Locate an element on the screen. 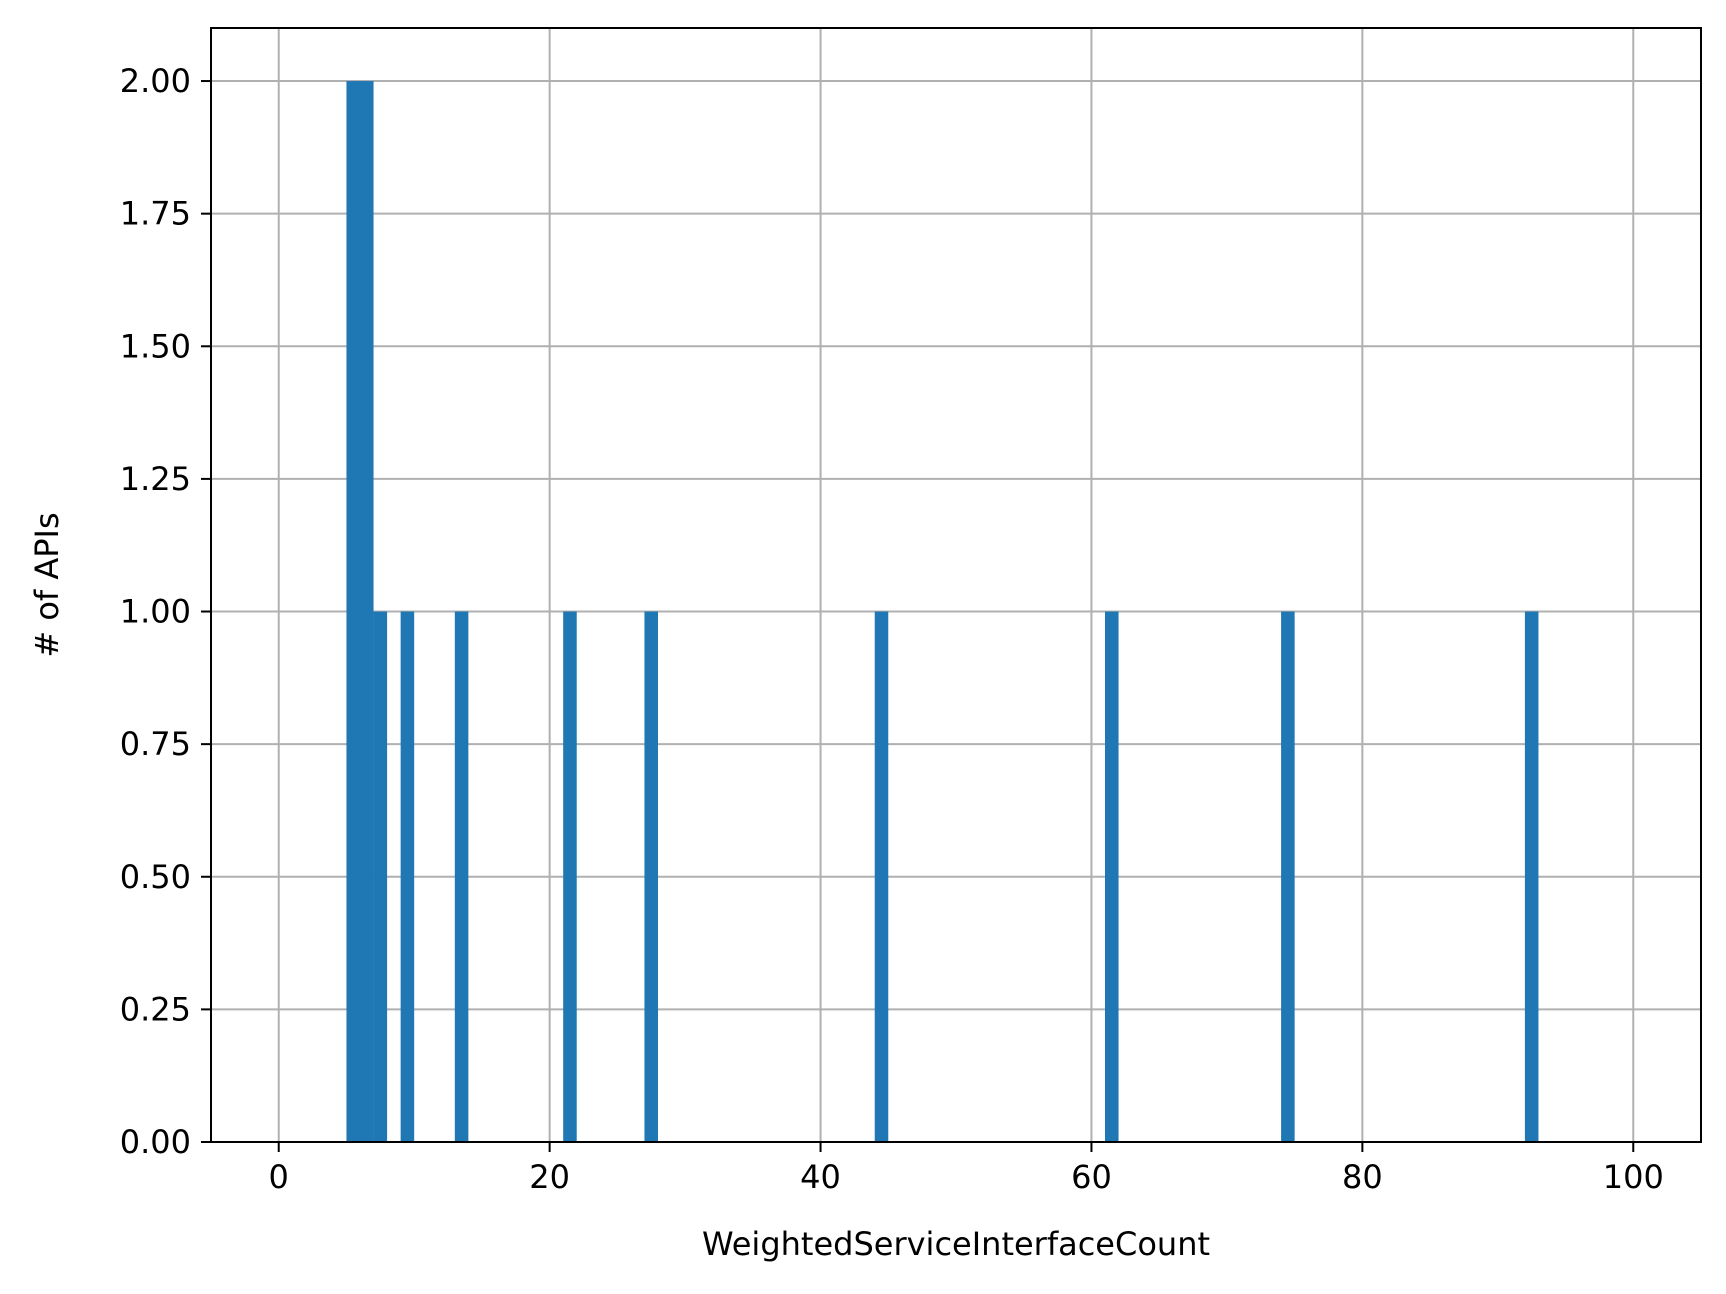  y-tick-label: 0.75 is located at coordinates (155, 744).